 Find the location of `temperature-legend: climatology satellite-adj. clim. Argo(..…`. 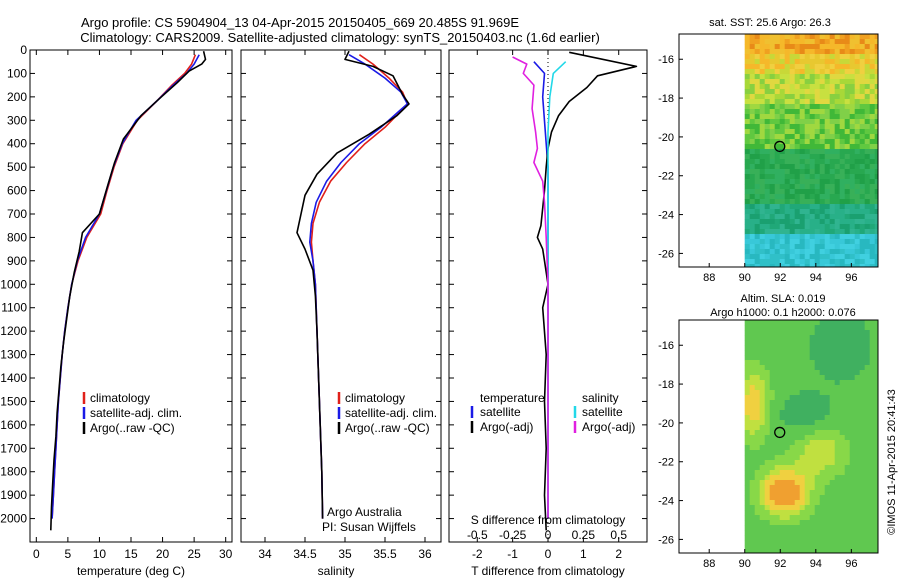

temperature-legend: climatology satellite-adj. clim. Argo(..… is located at coordinates (132, 413).